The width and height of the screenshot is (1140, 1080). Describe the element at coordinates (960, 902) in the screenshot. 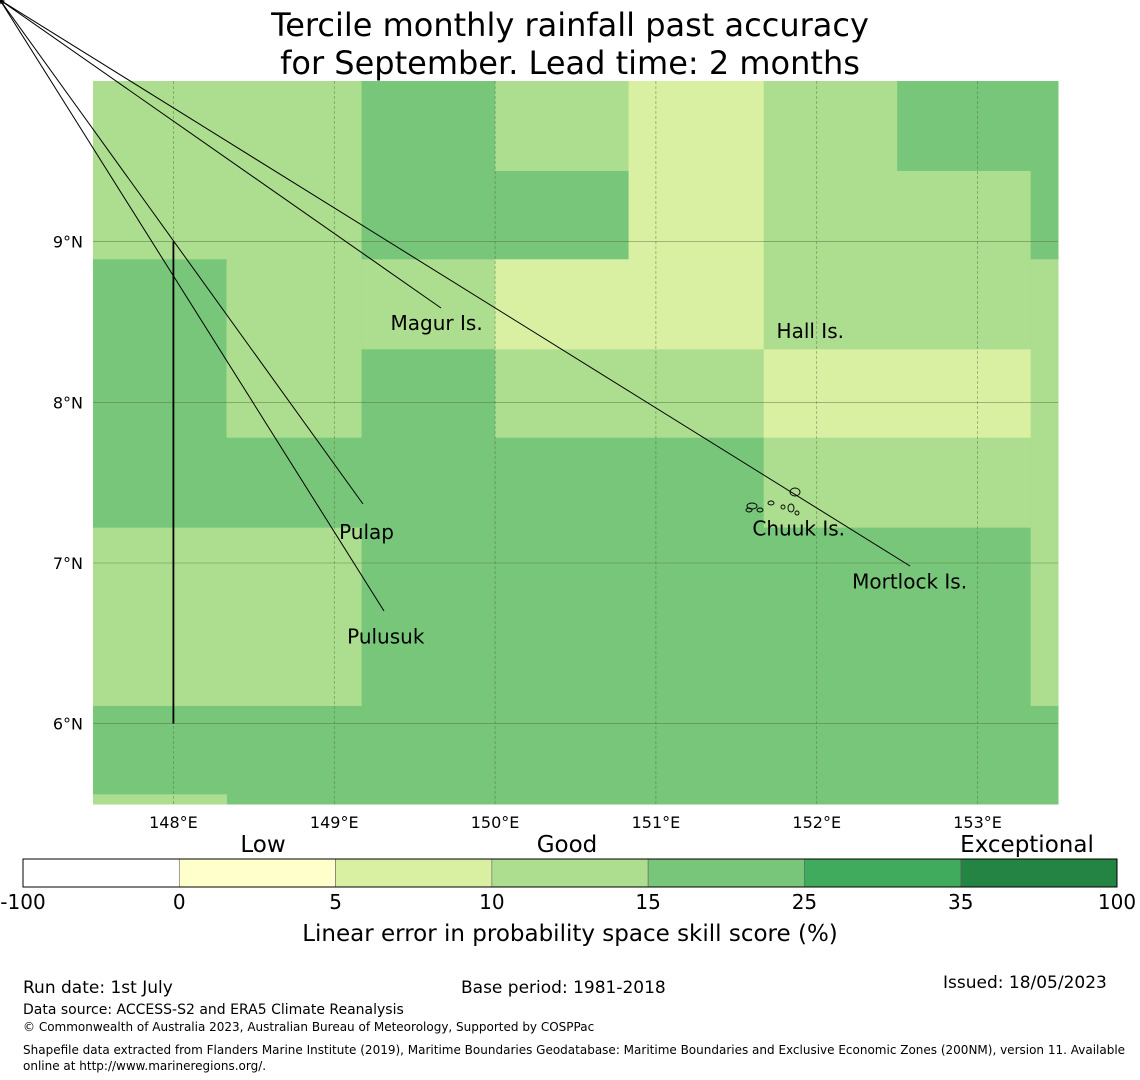

I see `colorbar-tick-label: 35` at that location.